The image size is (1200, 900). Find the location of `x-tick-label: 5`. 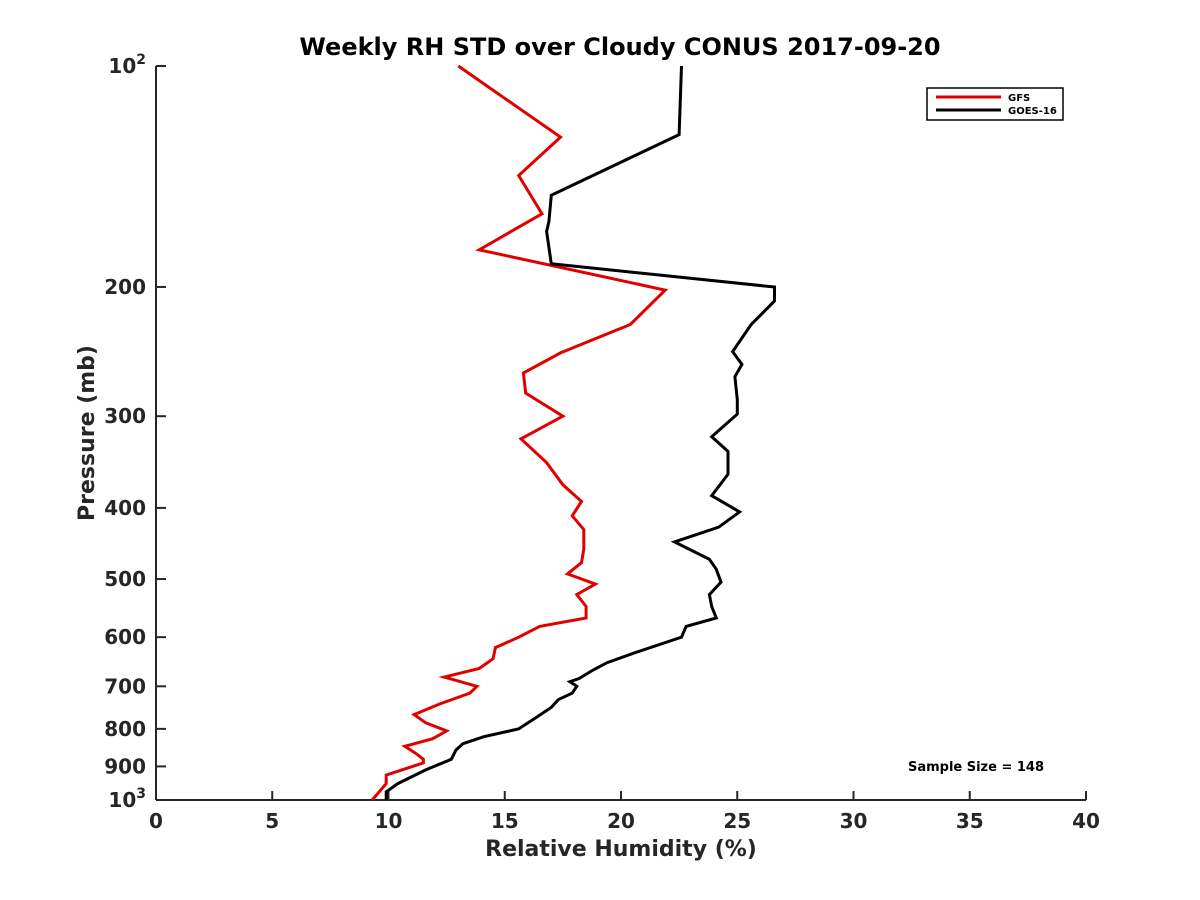

x-tick-label: 5 is located at coordinates (272, 821).